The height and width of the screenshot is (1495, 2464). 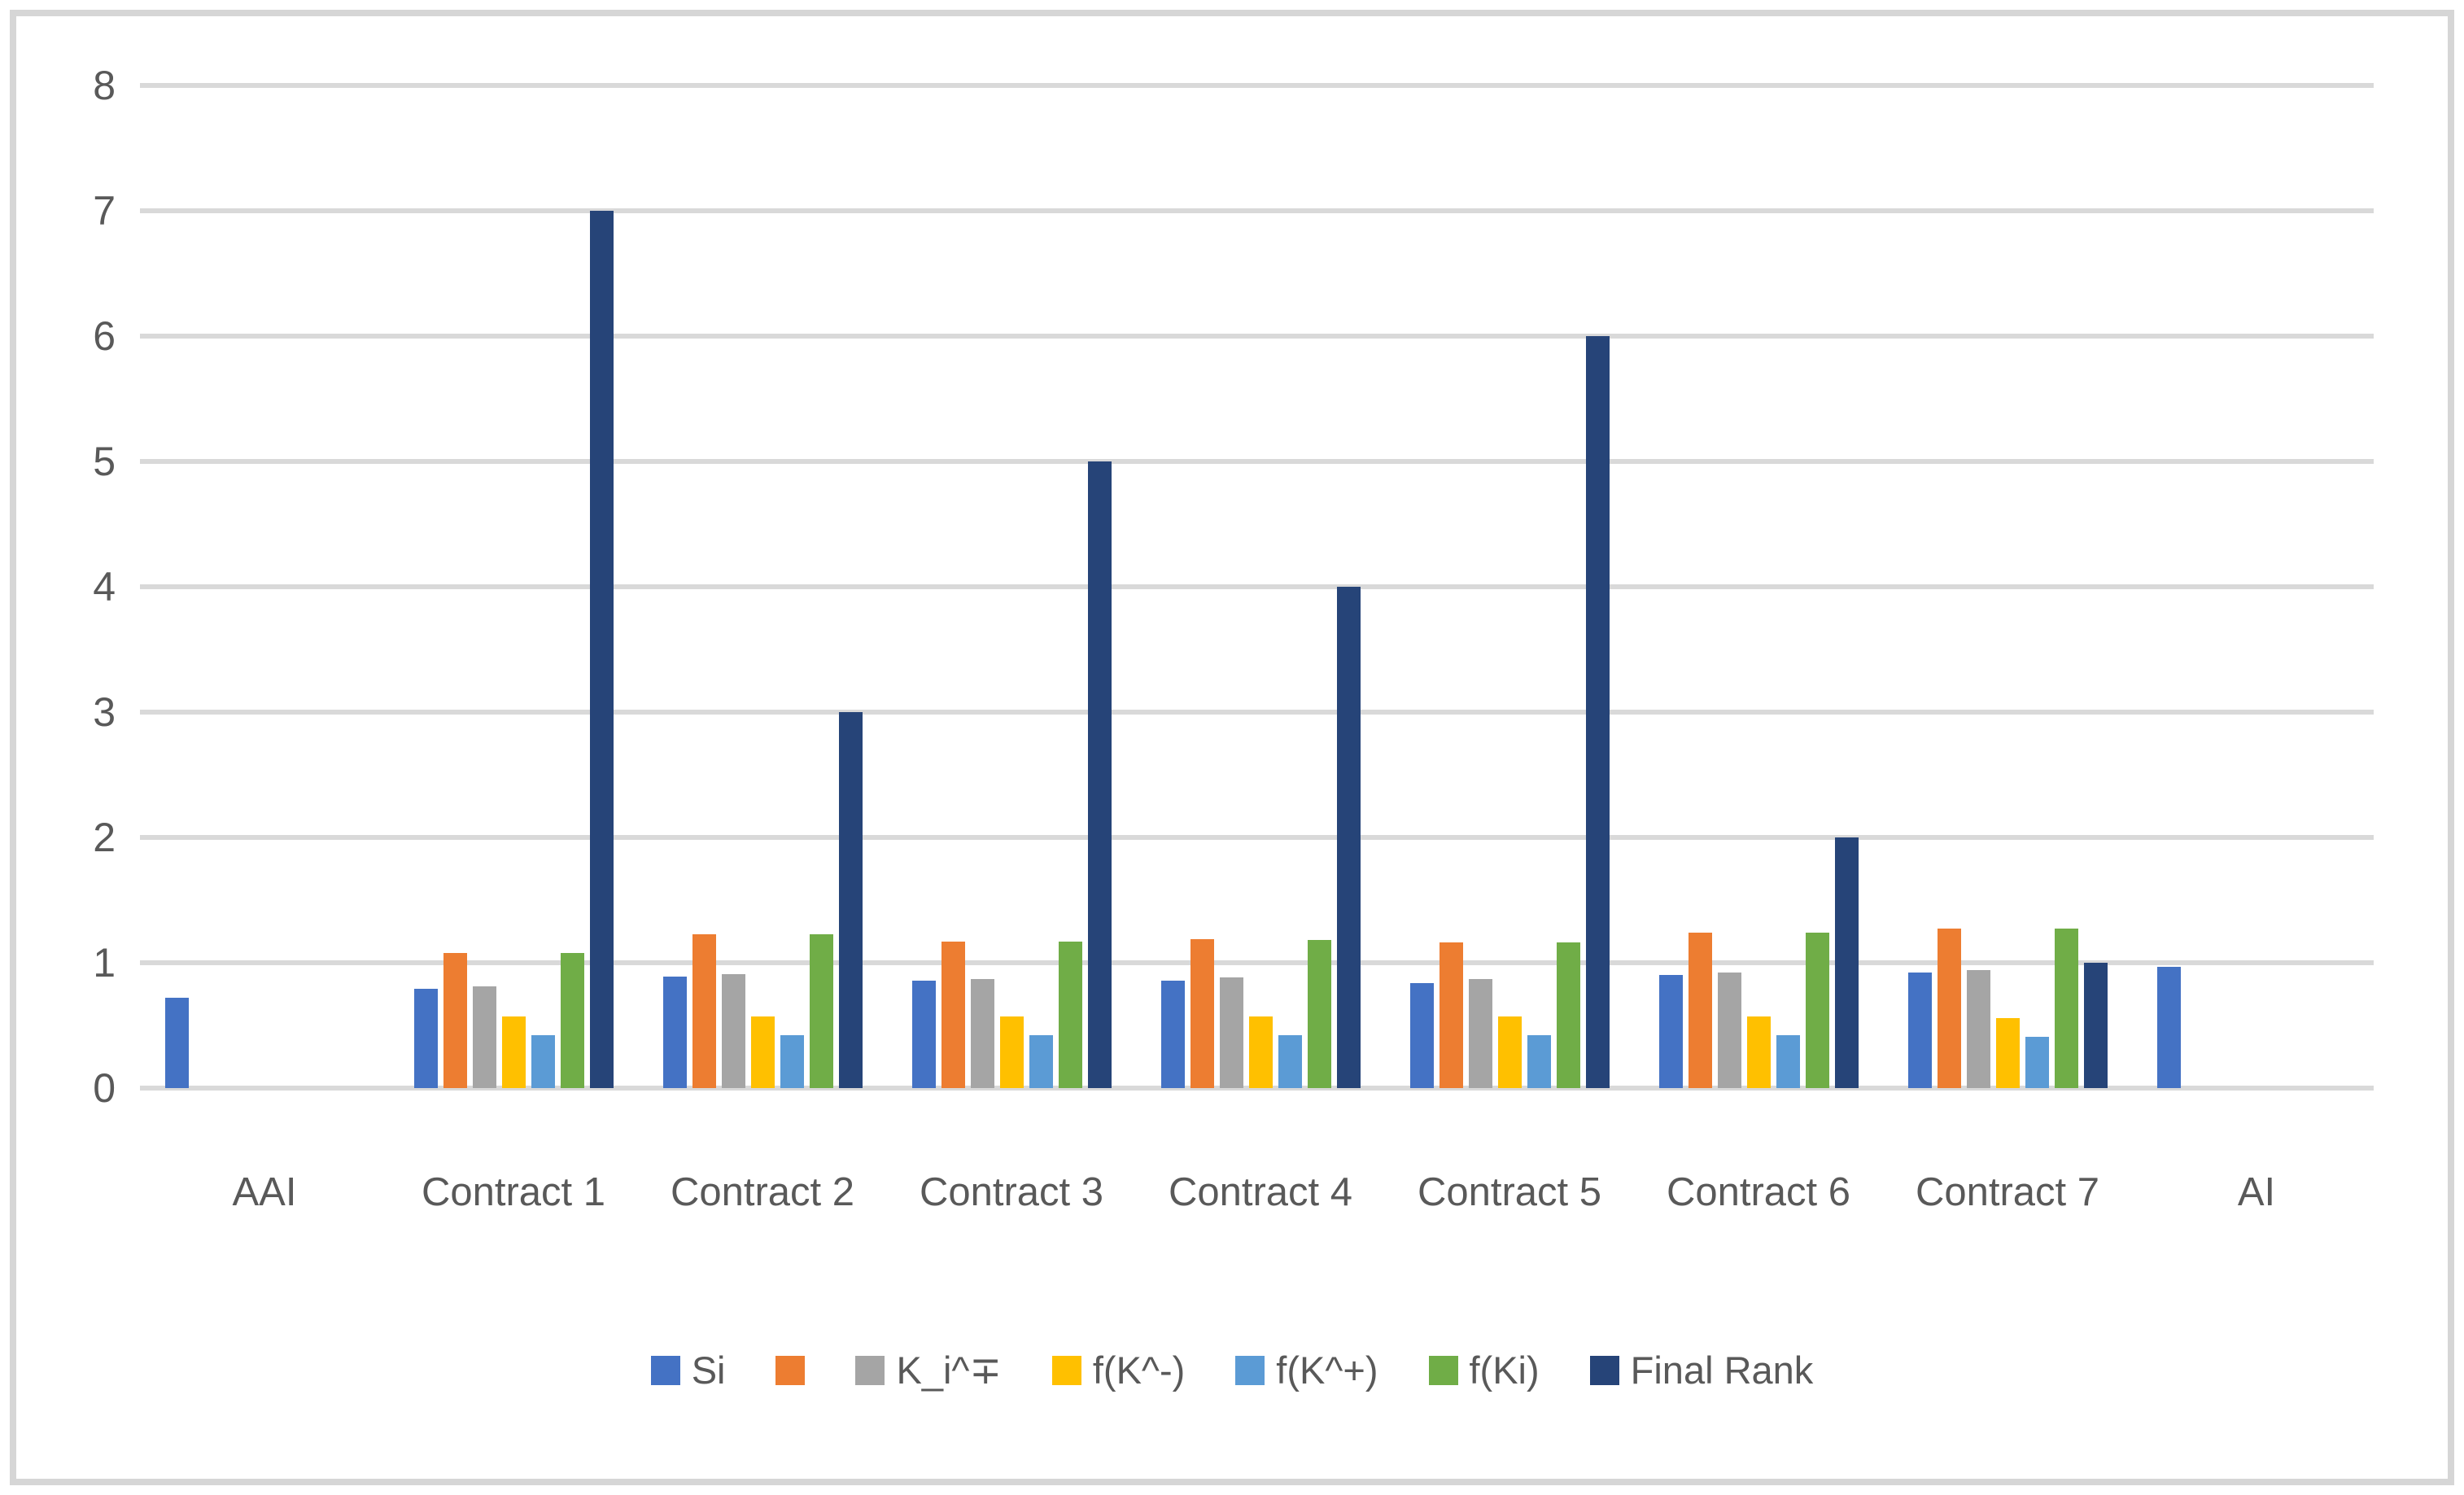 I want to click on legend-item-Si: Si, so click(x=688, y=1370).